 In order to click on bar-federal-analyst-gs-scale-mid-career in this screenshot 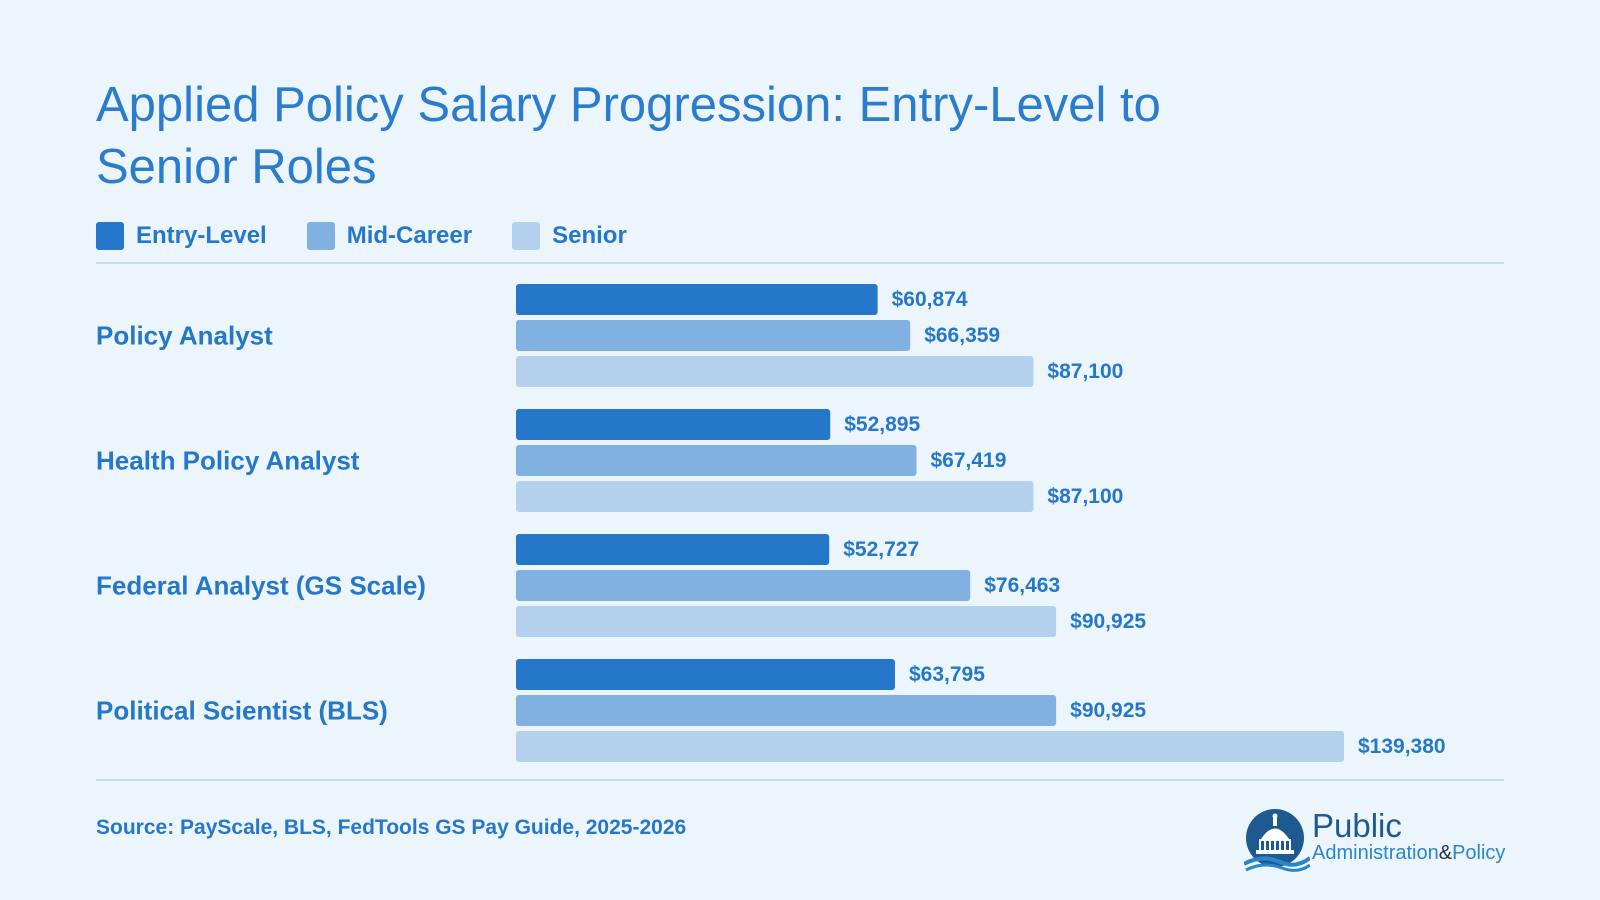, I will do `click(743, 585)`.